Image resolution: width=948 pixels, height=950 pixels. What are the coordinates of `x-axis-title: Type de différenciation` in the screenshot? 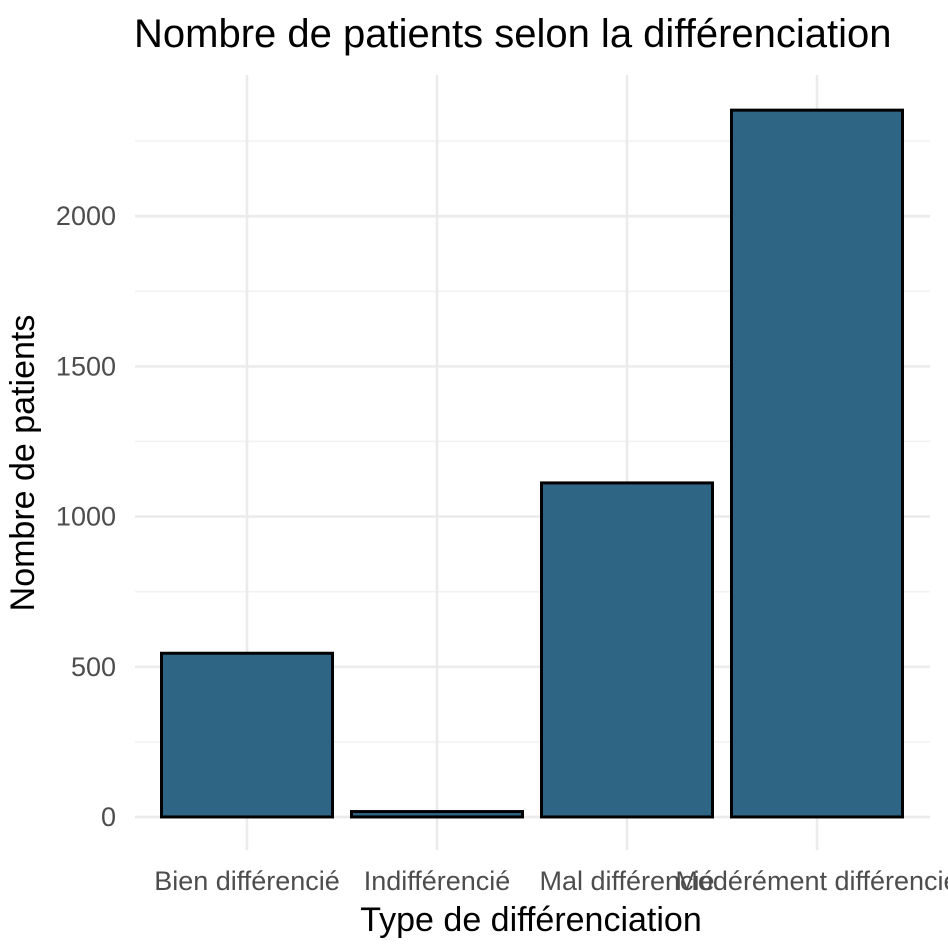 It's located at (531, 920).